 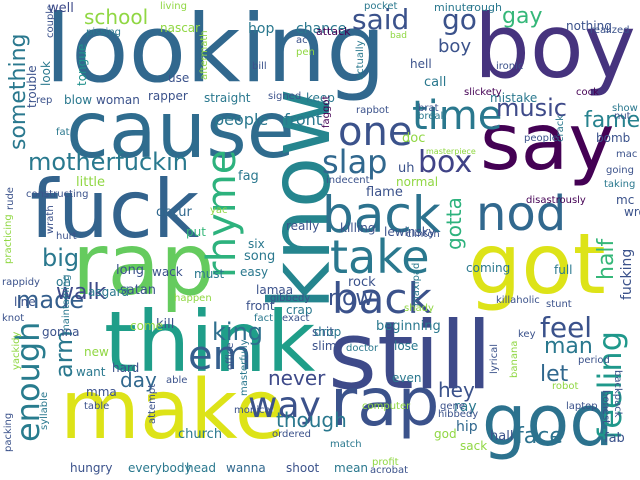 What do you see at coordinates (510, 66) in the screenshot?
I see `word: ironic` at bounding box center [510, 66].